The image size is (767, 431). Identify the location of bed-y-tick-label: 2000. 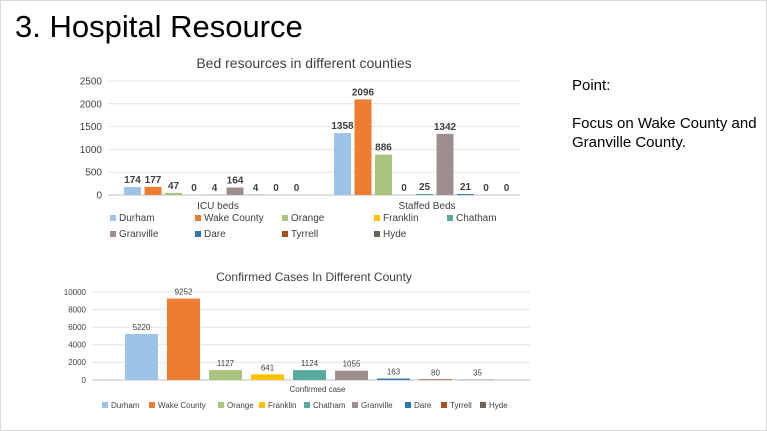
(91, 104).